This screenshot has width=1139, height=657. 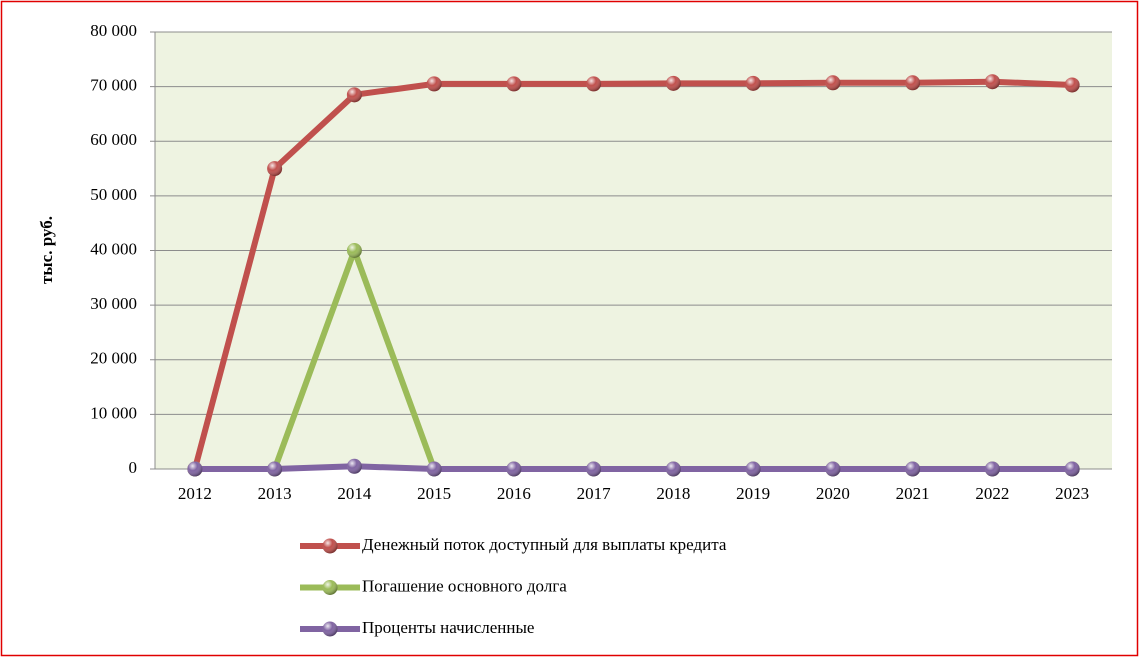 I want to click on x-tick-label: 2015, so click(x=434, y=493).